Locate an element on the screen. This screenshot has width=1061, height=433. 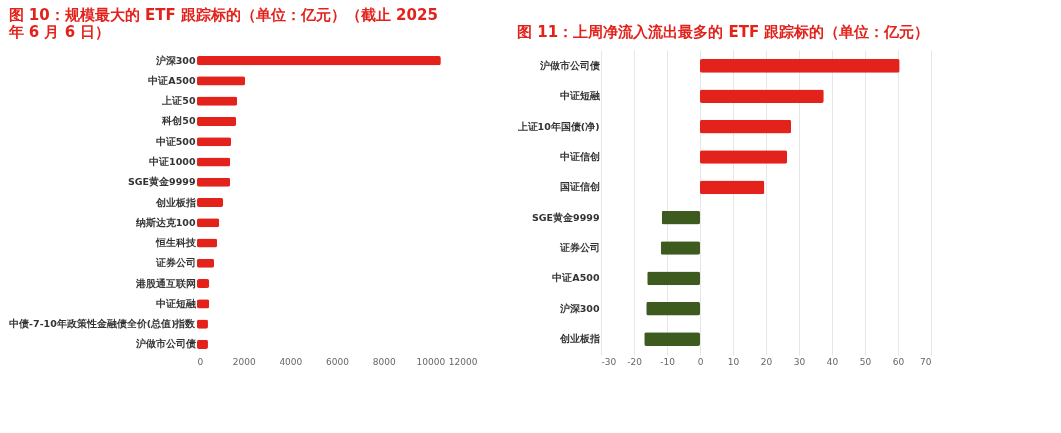
x-tick-label: 4000 is located at coordinates (291, 361).